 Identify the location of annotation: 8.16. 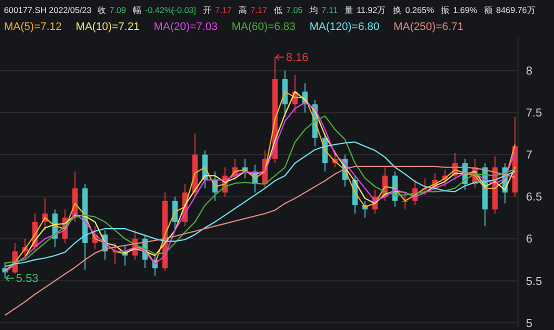
(297, 58).